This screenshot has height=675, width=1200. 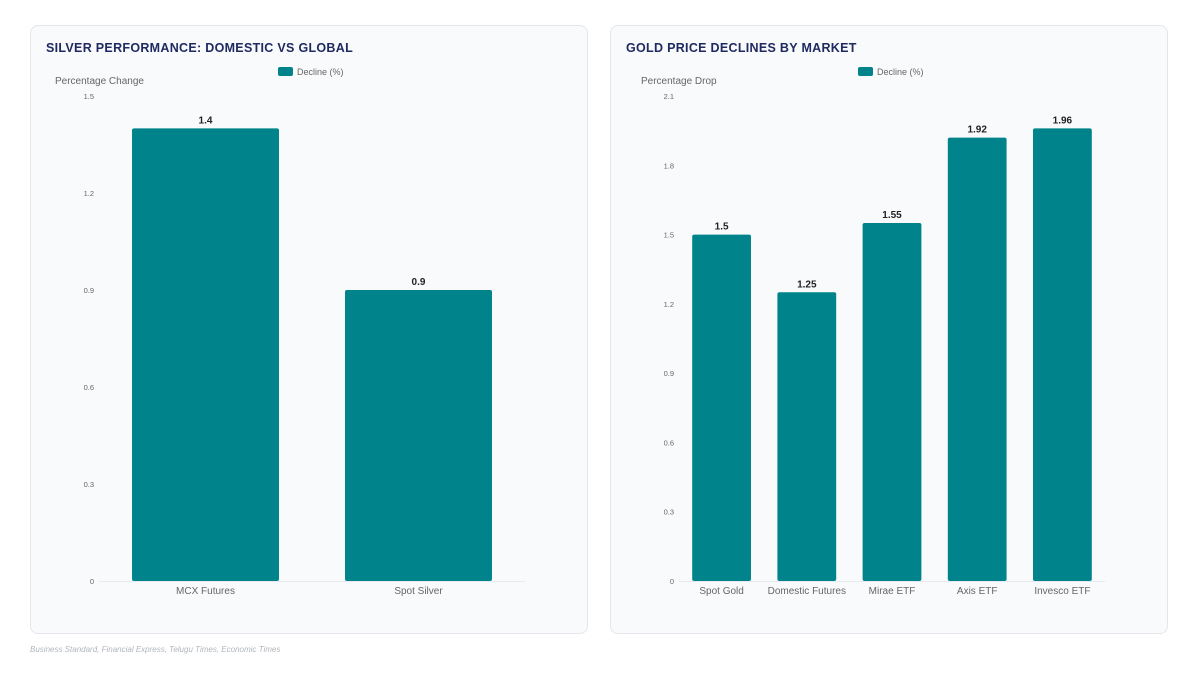 What do you see at coordinates (419, 282) in the screenshot?
I see `bar-value-label: 0.9` at bounding box center [419, 282].